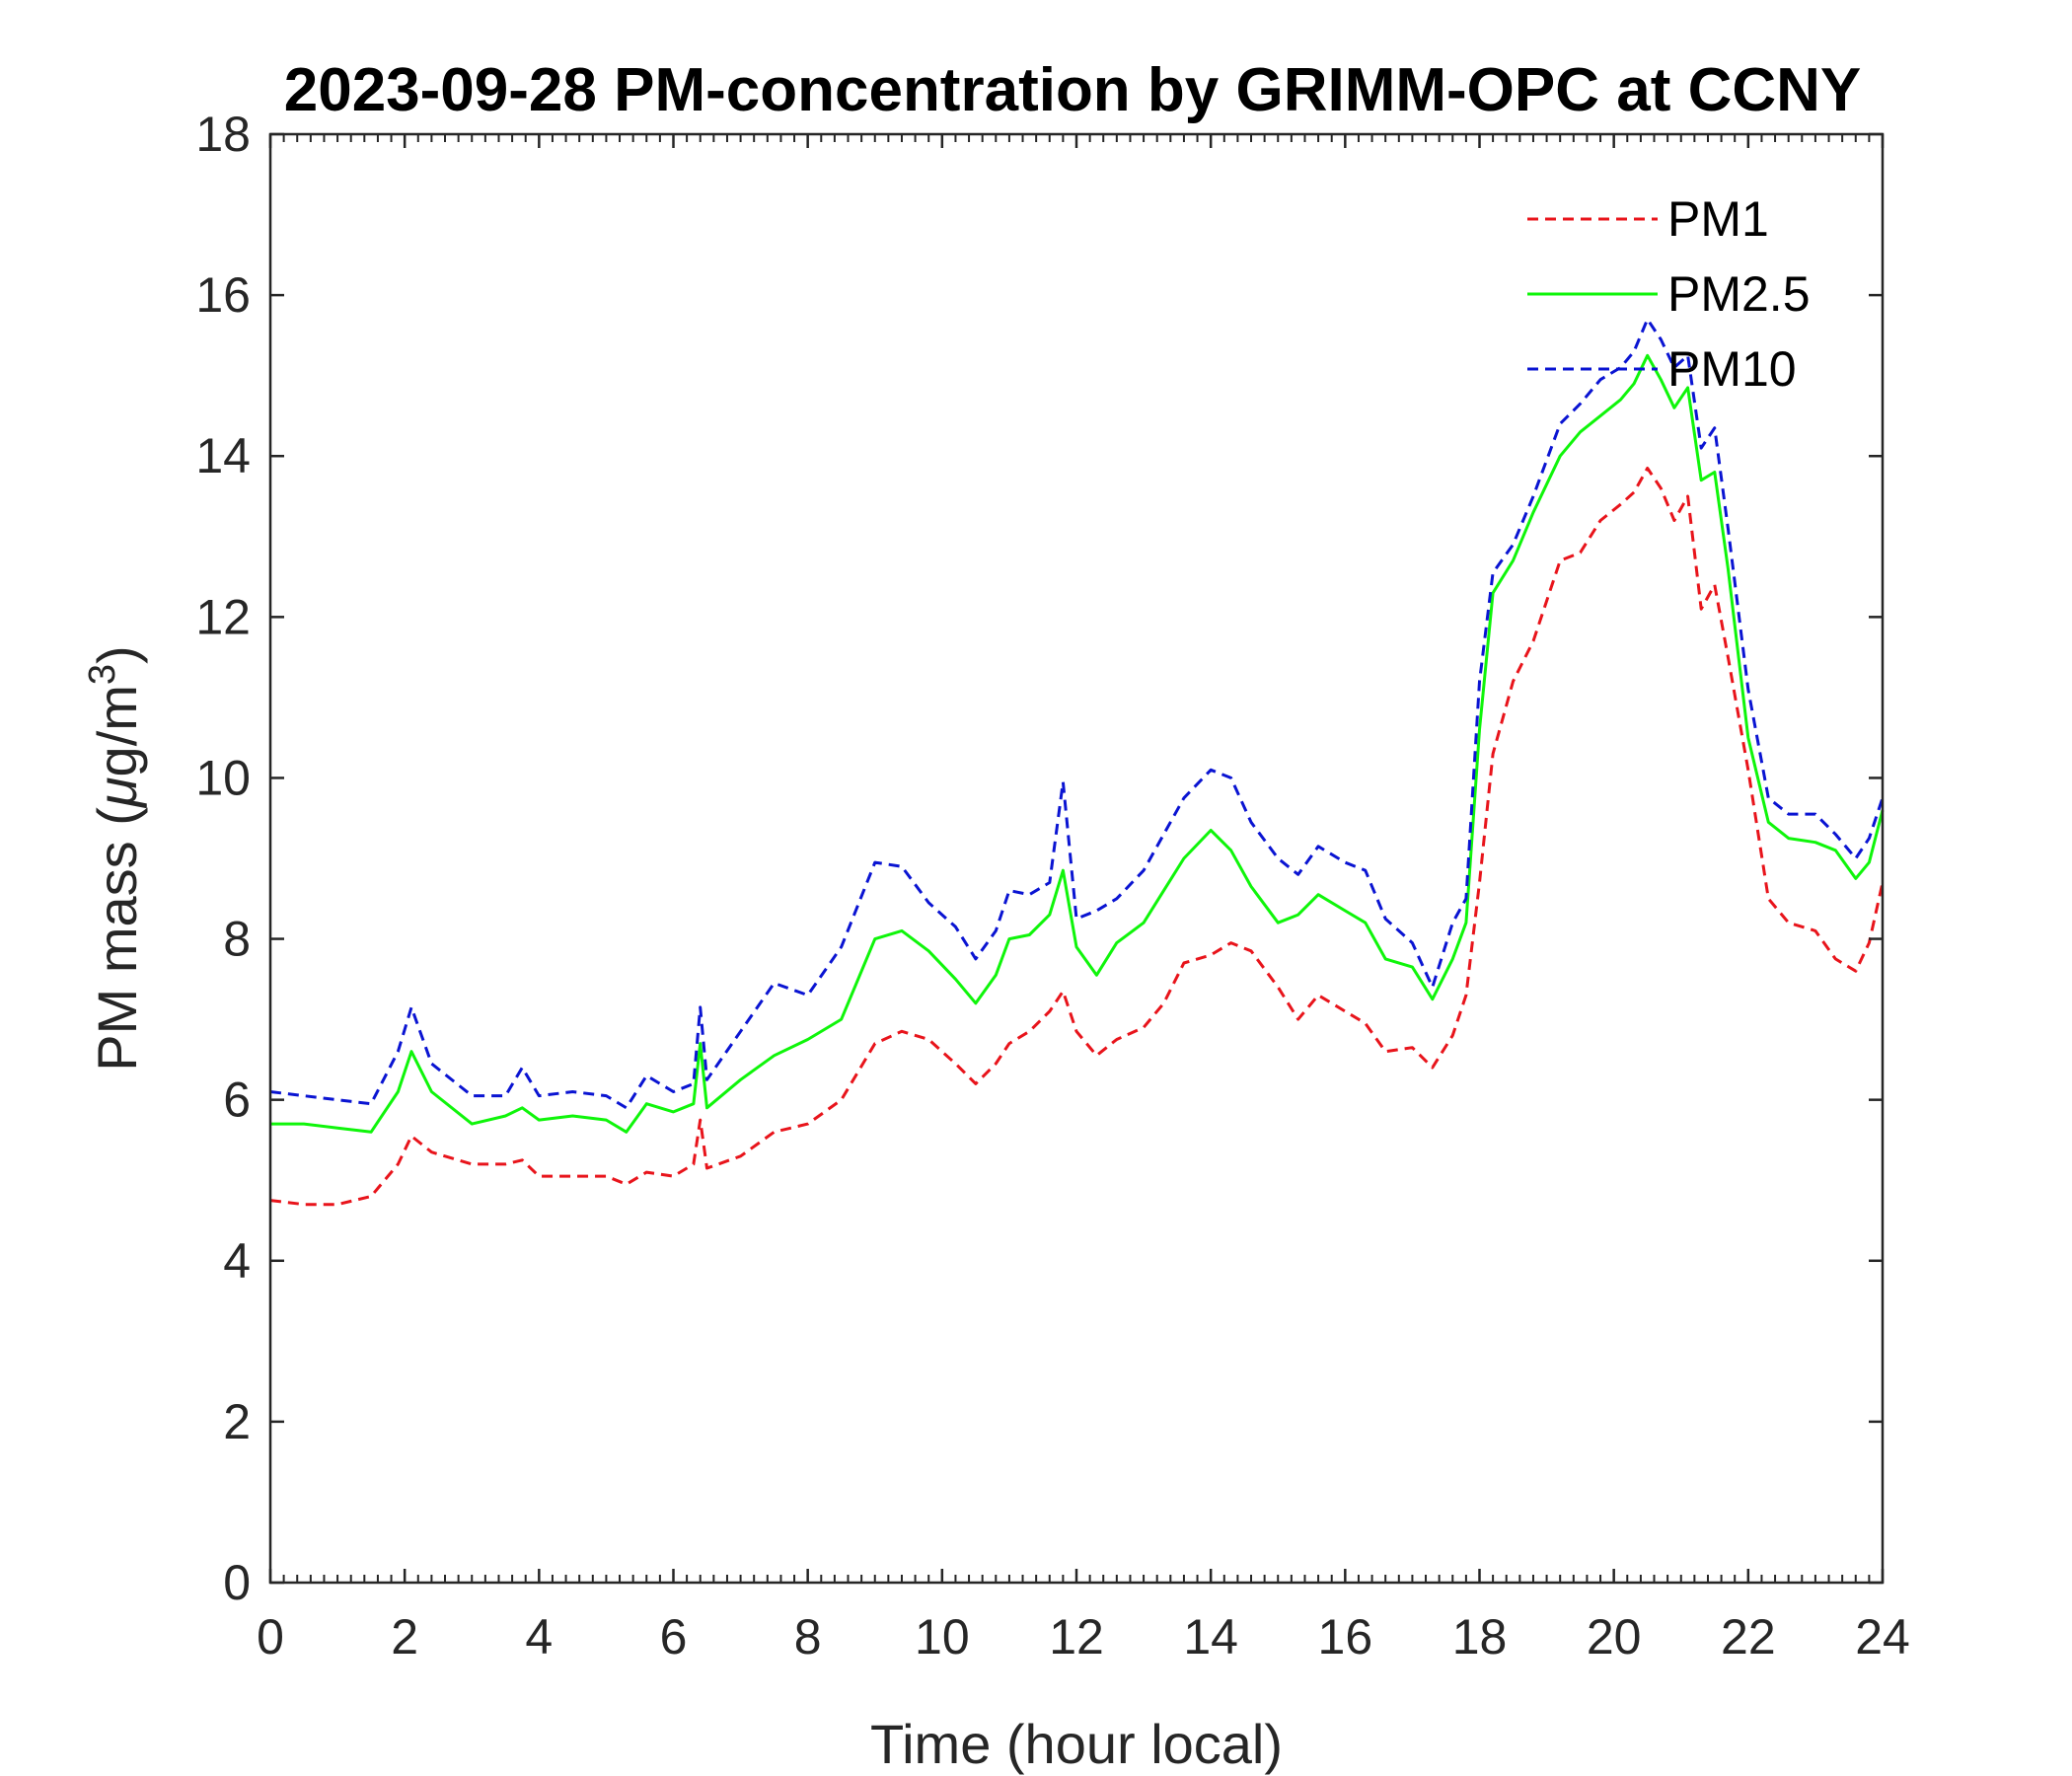 The image size is (2072, 1776). I want to click on x-tick-label: 22, so click(1749, 1637).